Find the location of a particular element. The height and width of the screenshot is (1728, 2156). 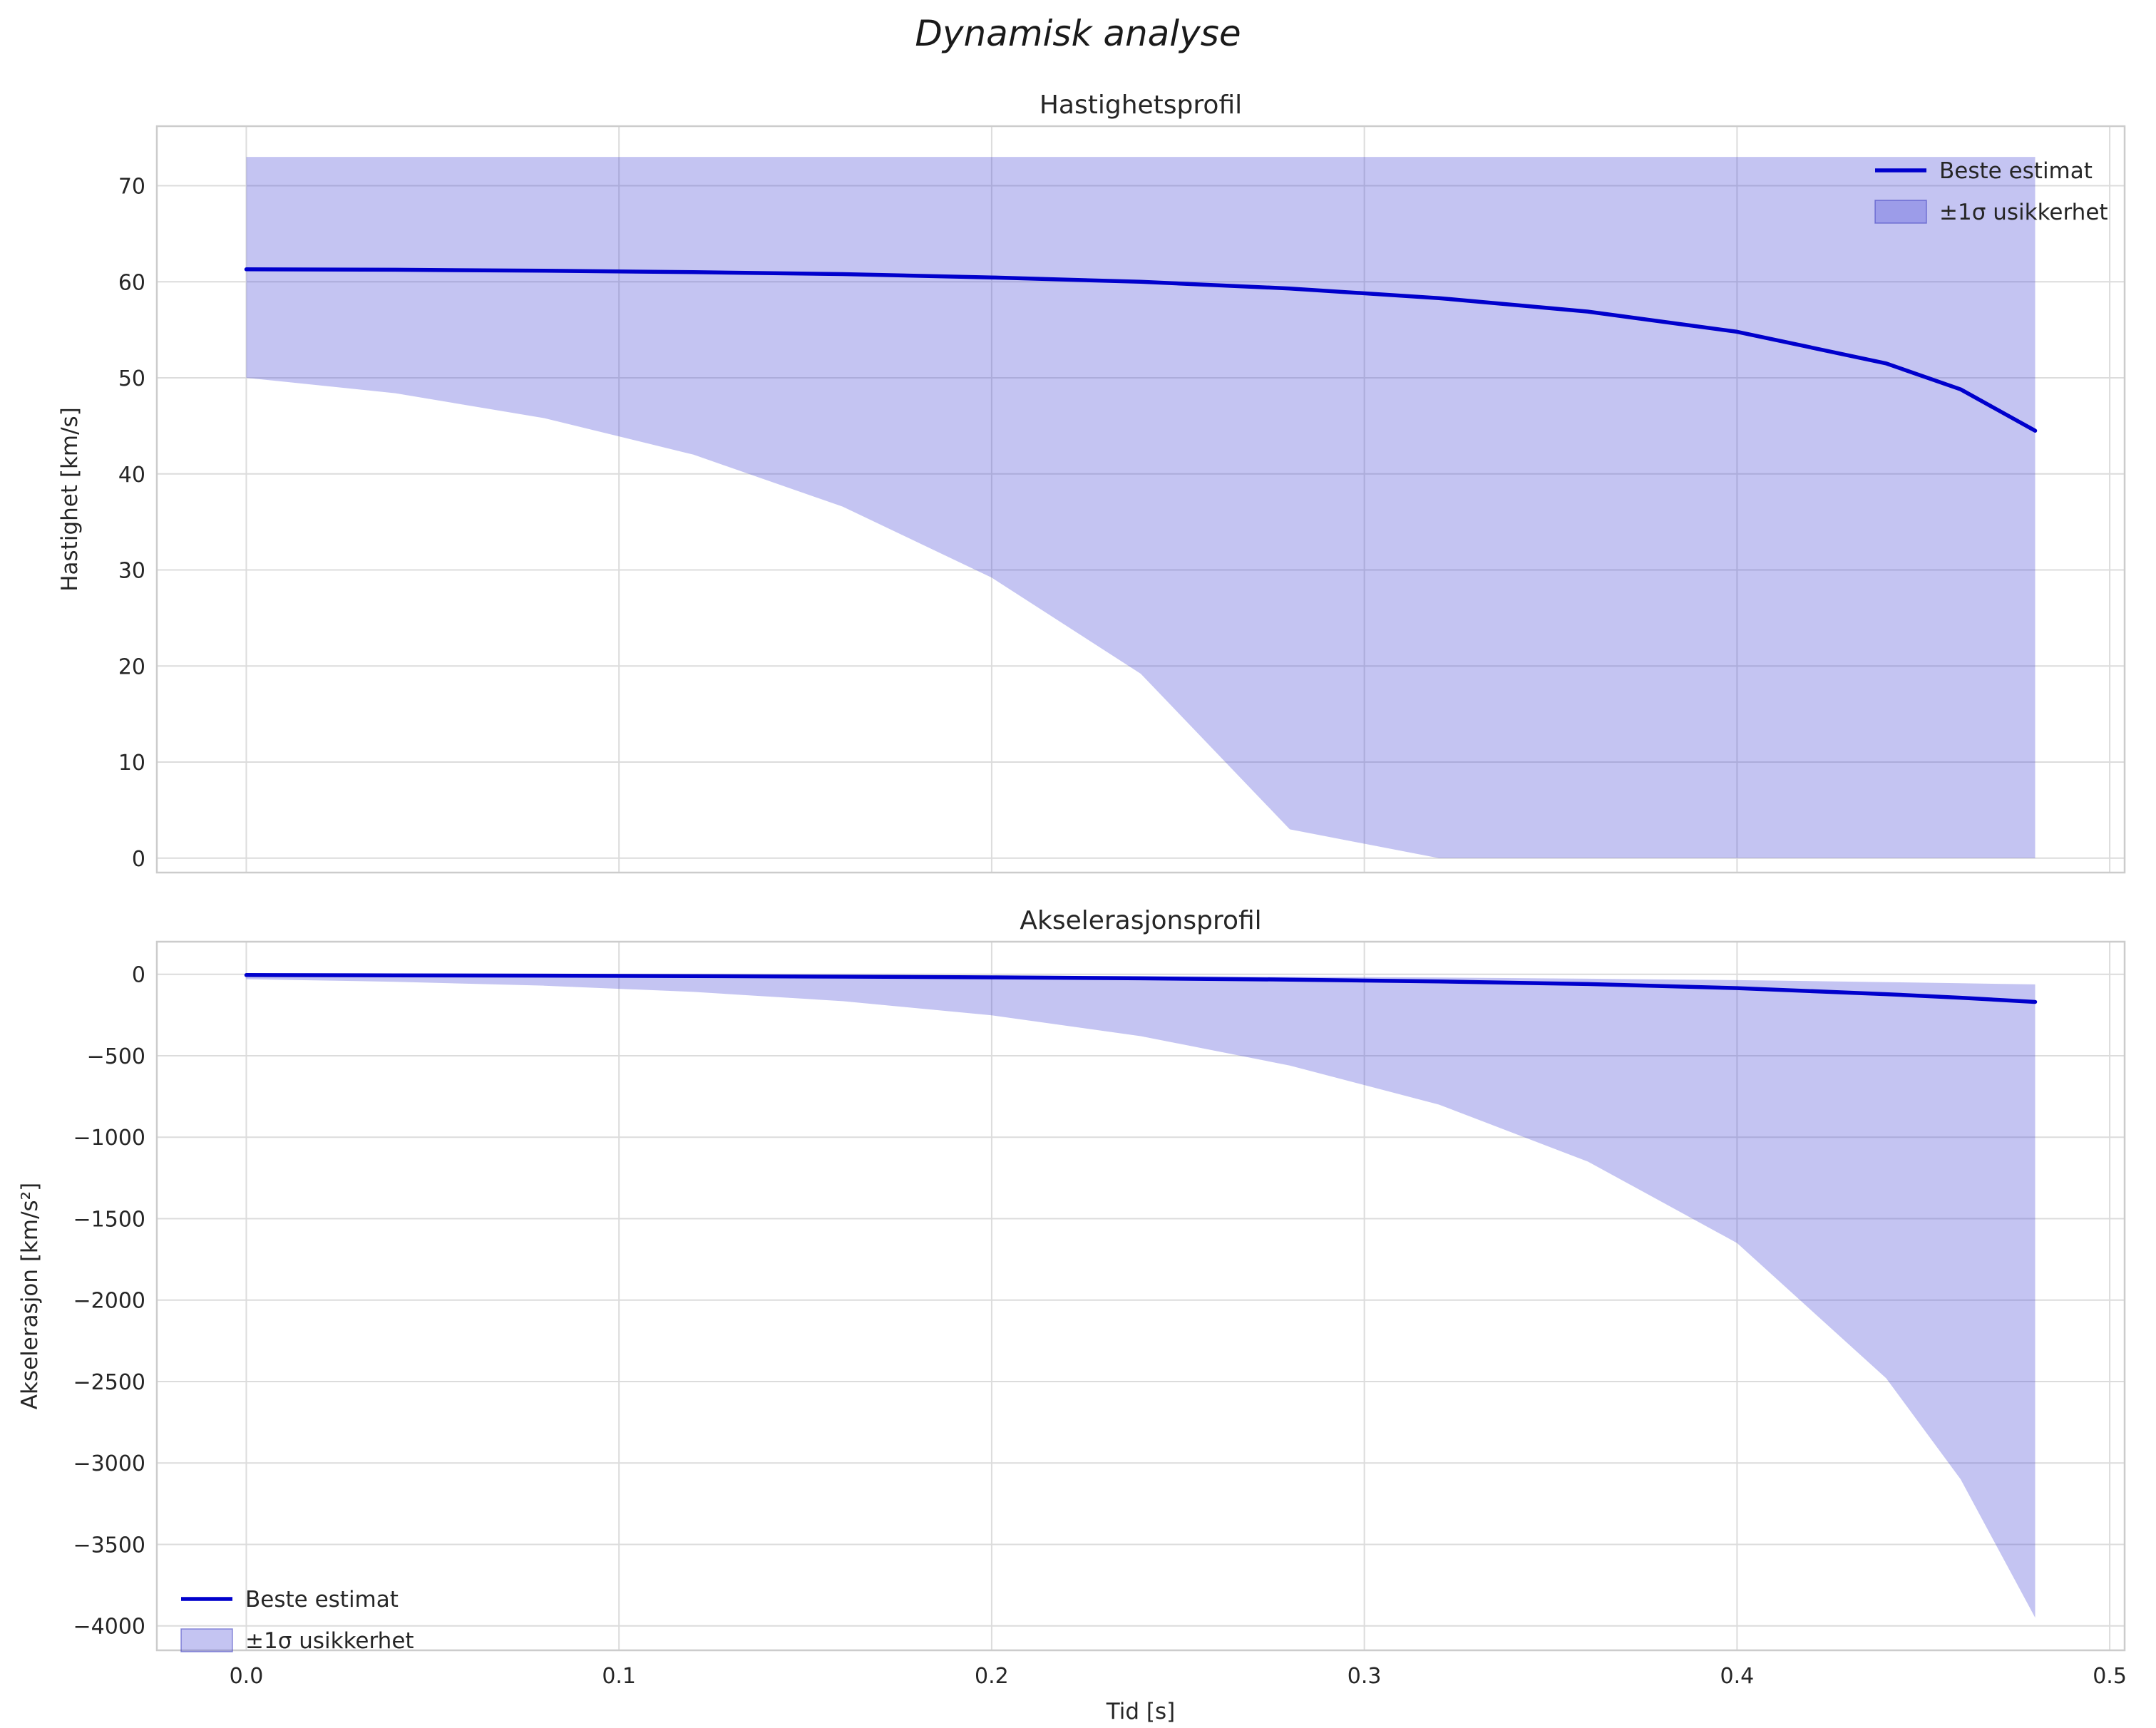

x-tick-label: 0.0 is located at coordinates (247, 1676).